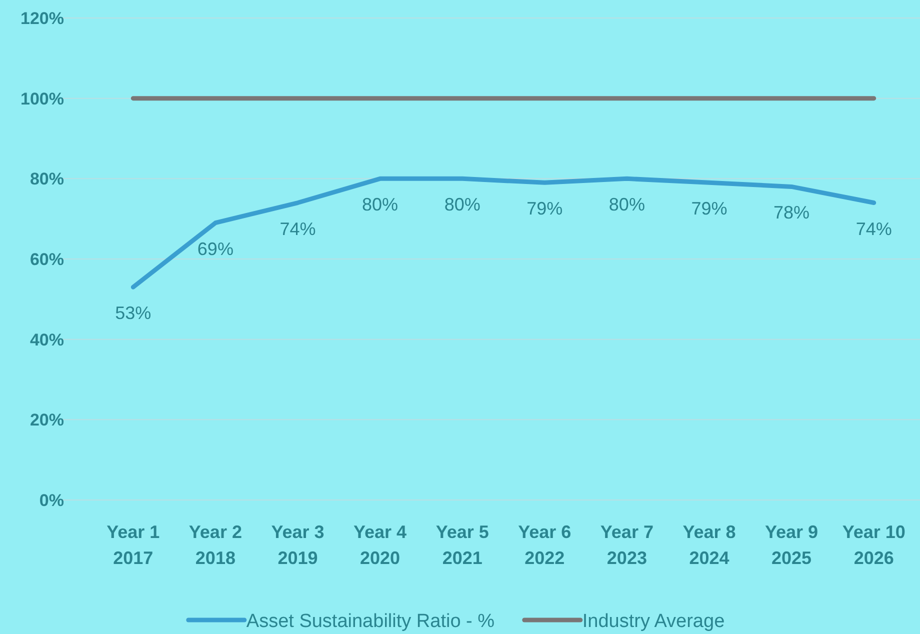  I want to click on legend-label: Industry Average, so click(653, 621).